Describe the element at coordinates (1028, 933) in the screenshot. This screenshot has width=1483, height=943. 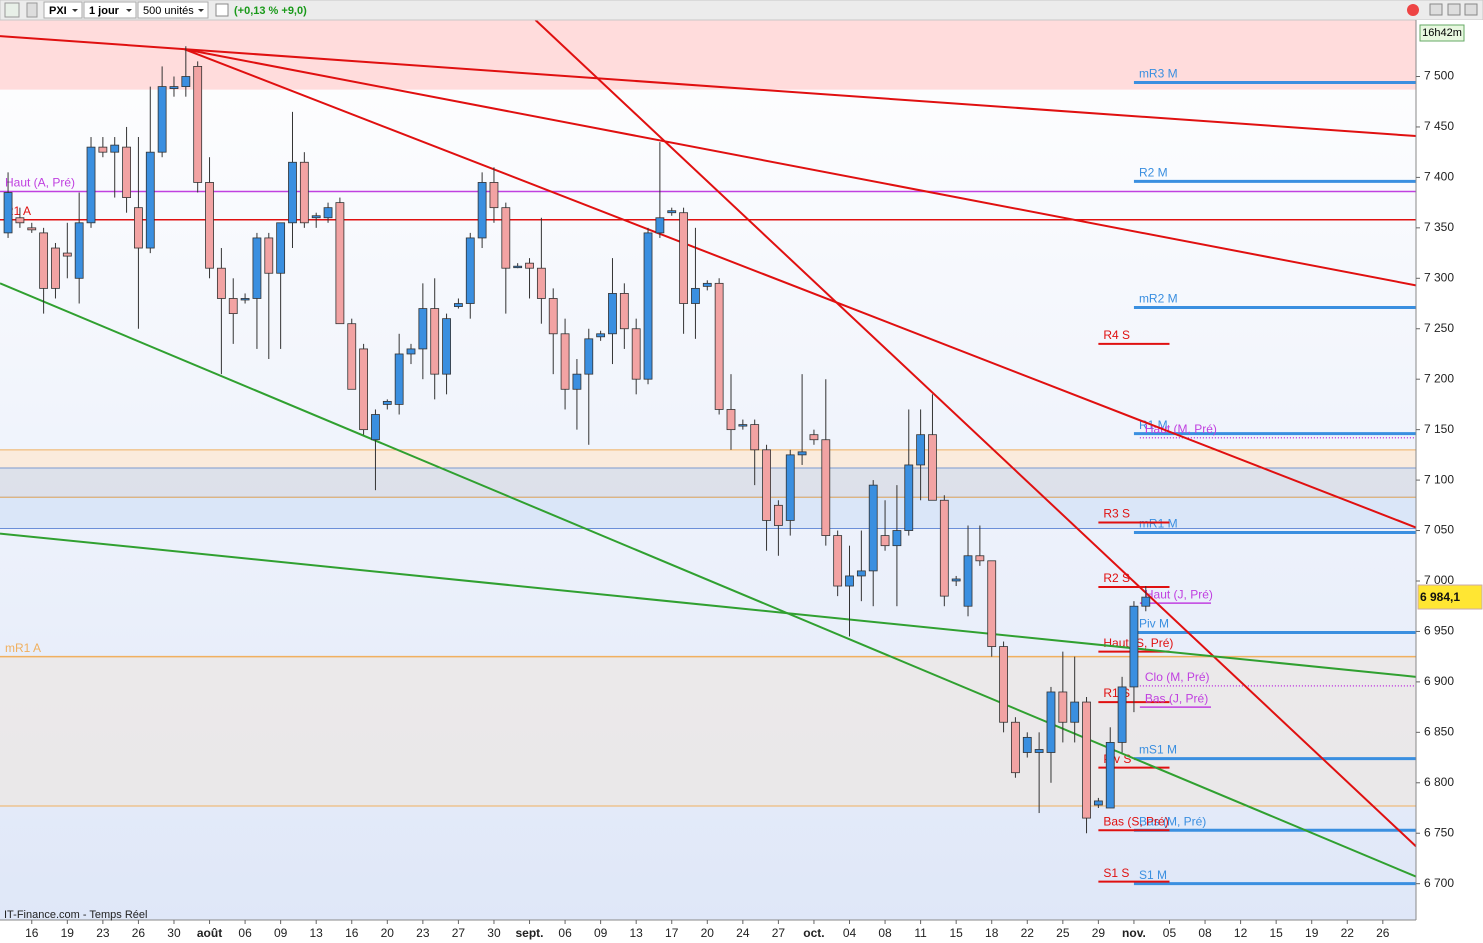
I see `x-tick-label: 22` at that location.